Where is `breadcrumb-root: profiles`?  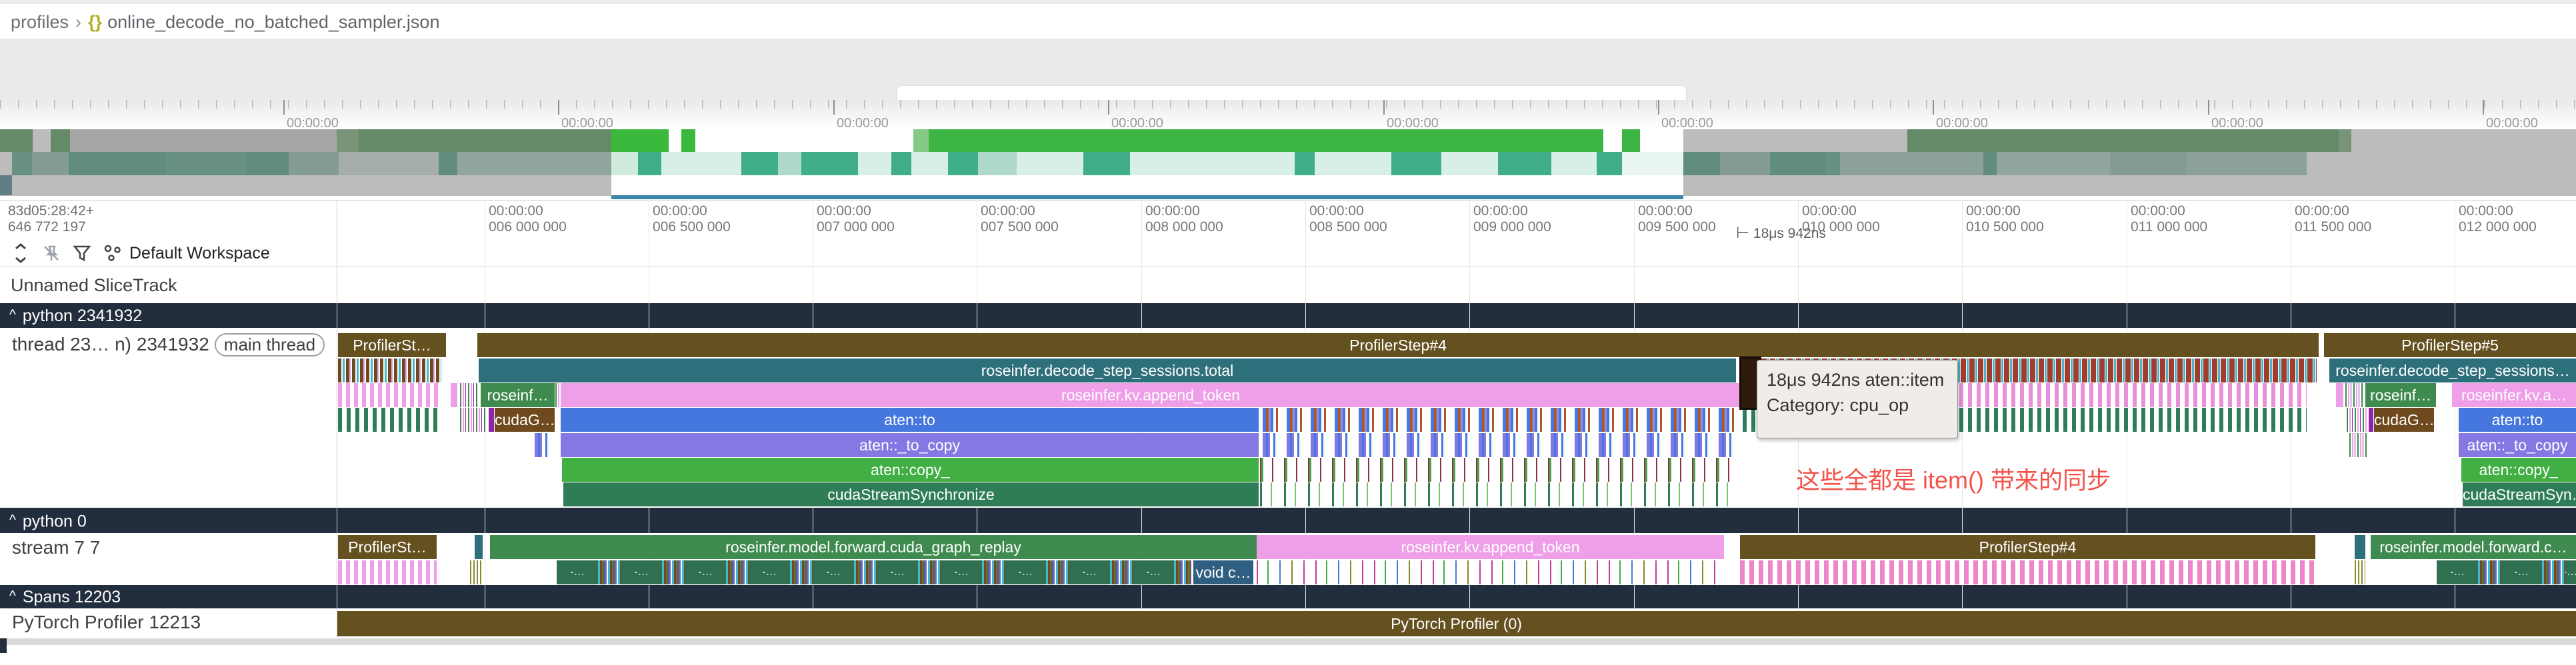 breadcrumb-root: profiles is located at coordinates (40, 22).